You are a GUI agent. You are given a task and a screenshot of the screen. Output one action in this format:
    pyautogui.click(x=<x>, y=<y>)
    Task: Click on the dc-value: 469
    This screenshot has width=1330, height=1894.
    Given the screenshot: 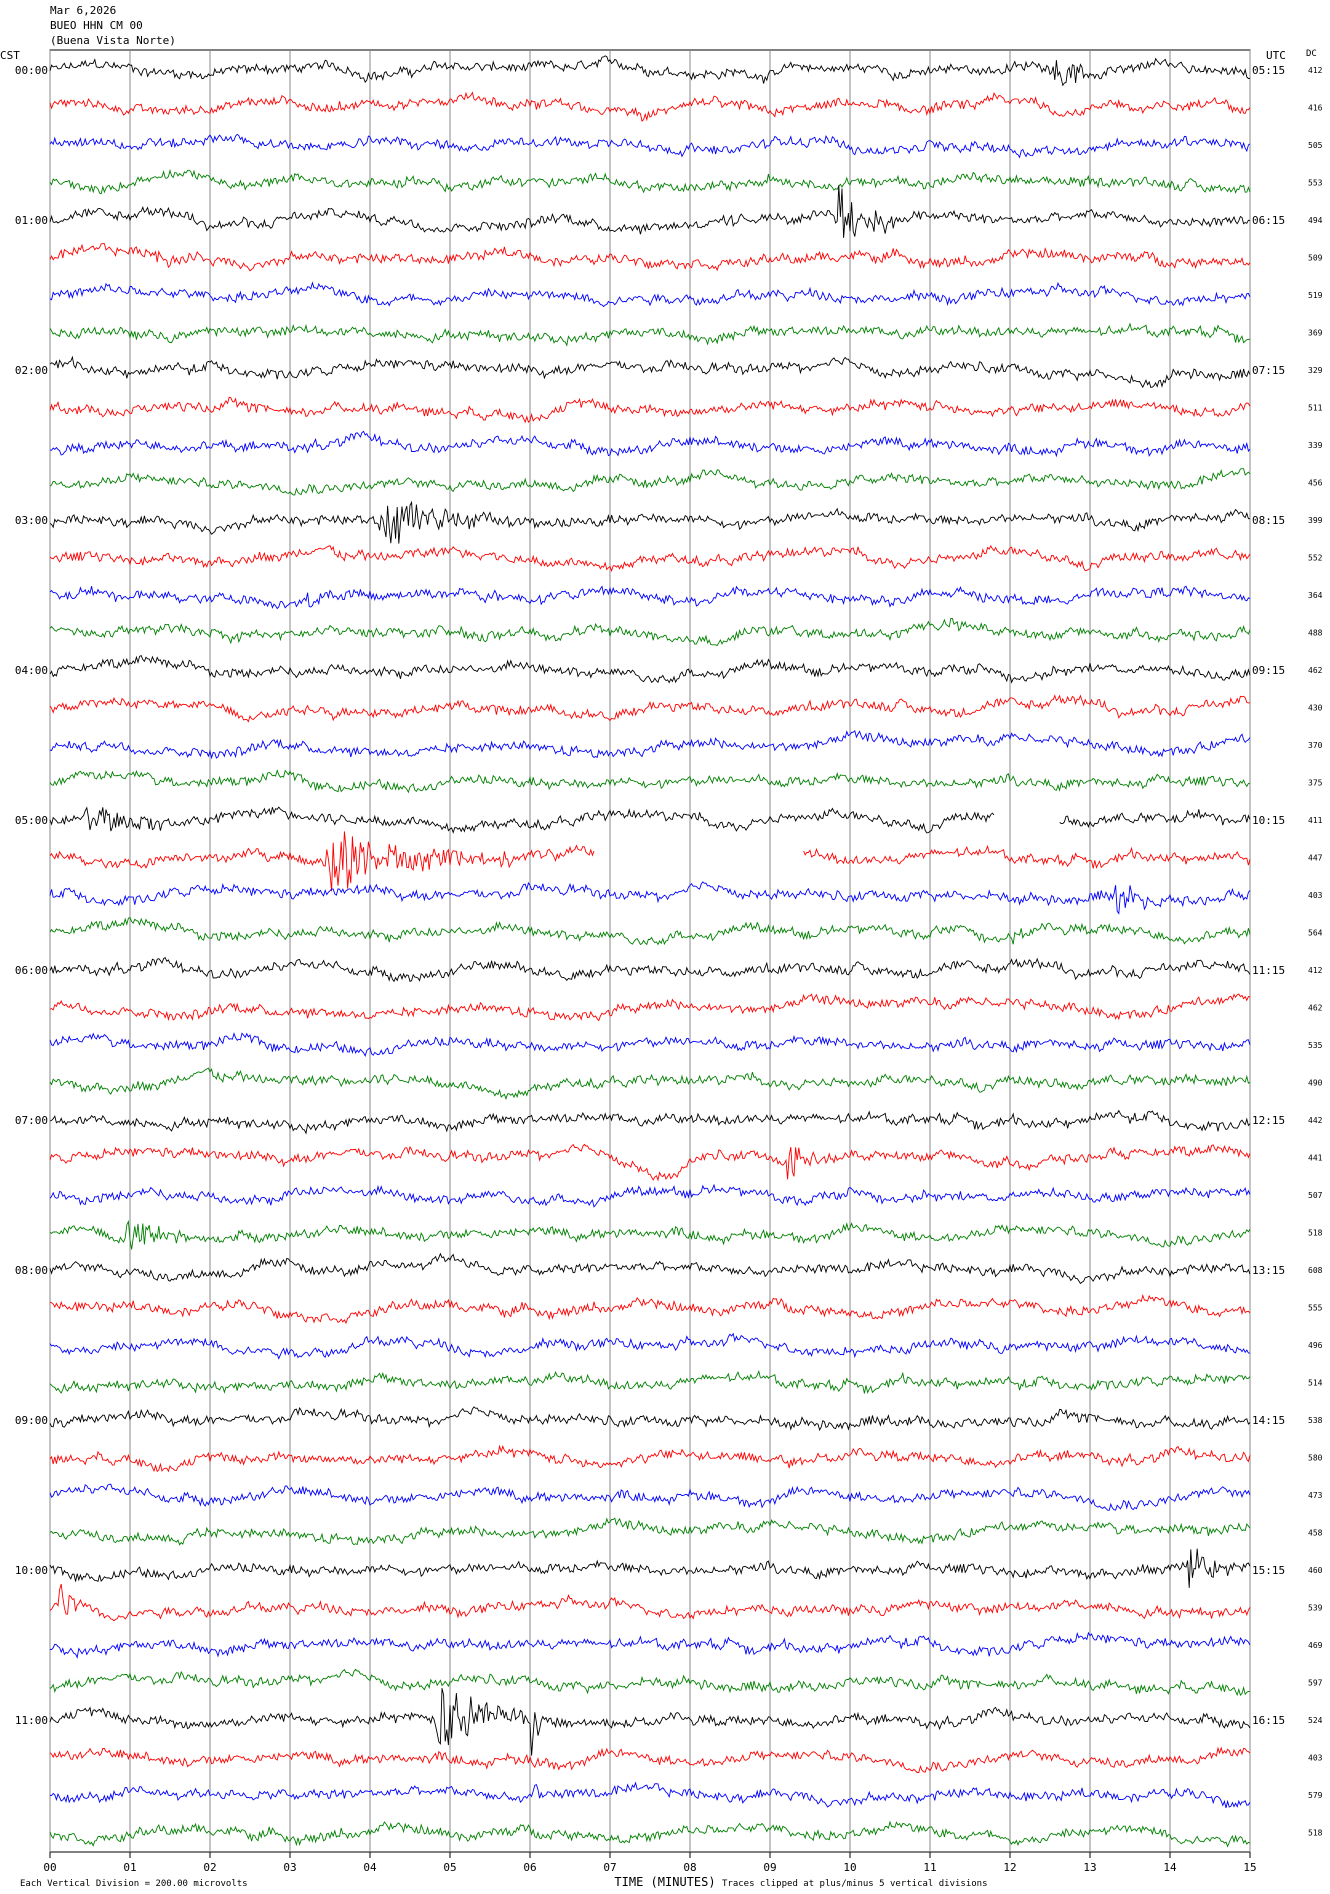 What is the action you would take?
    pyautogui.click(x=1315, y=1645)
    